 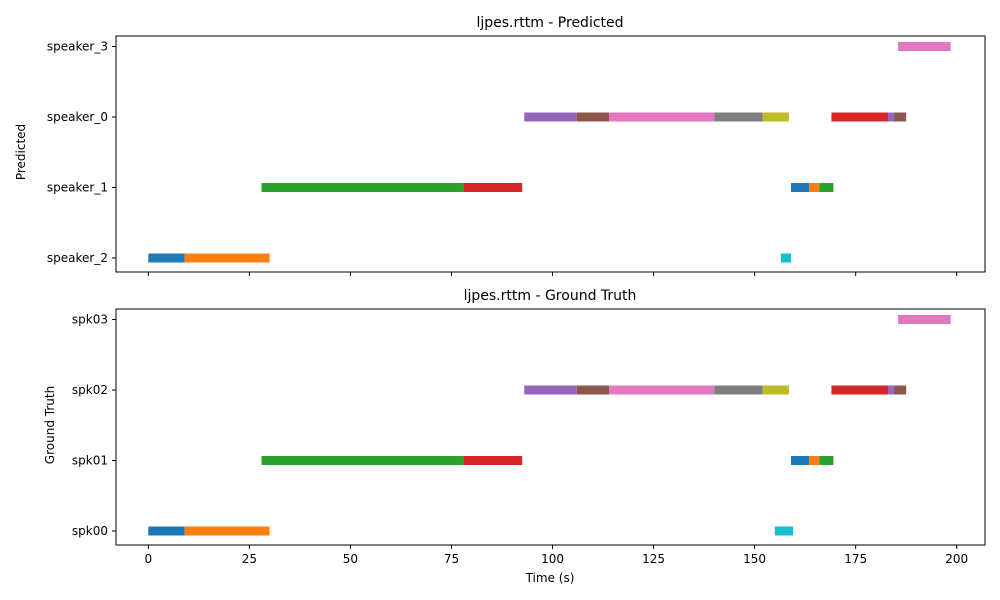 I want to click on x-tick-label: 125, so click(x=653, y=559).